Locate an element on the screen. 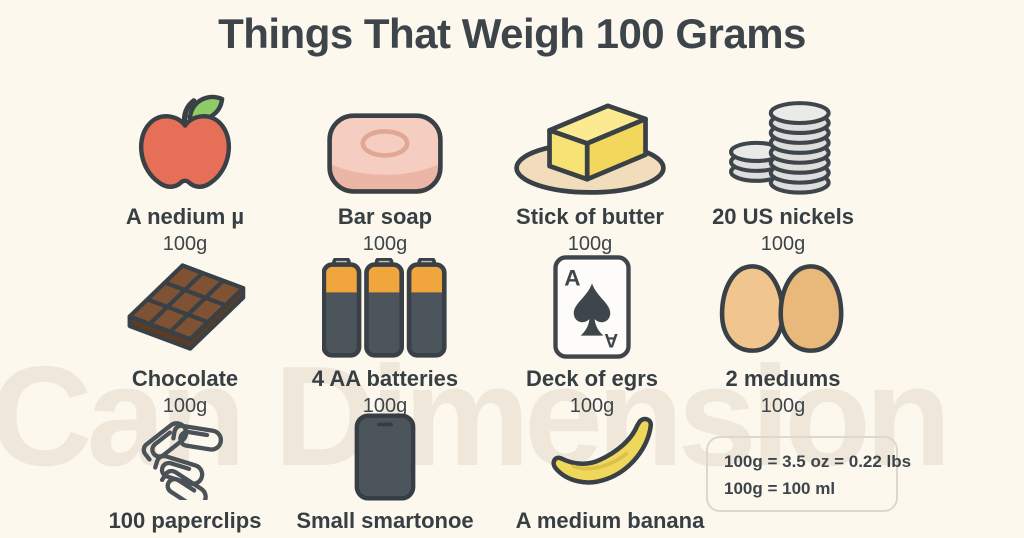 The image size is (1024, 538). item-banana: A medium banana is located at coordinates (610, 473).